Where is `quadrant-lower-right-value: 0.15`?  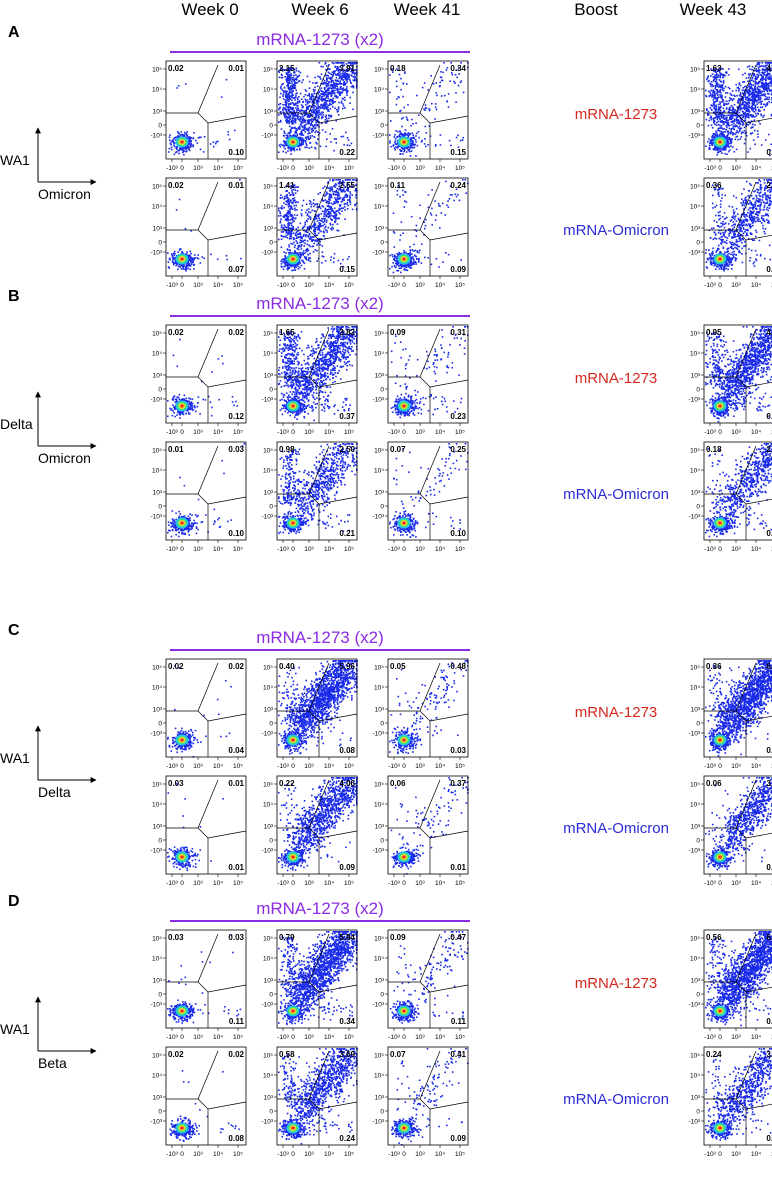 quadrant-lower-right-value: 0.15 is located at coordinates (458, 152).